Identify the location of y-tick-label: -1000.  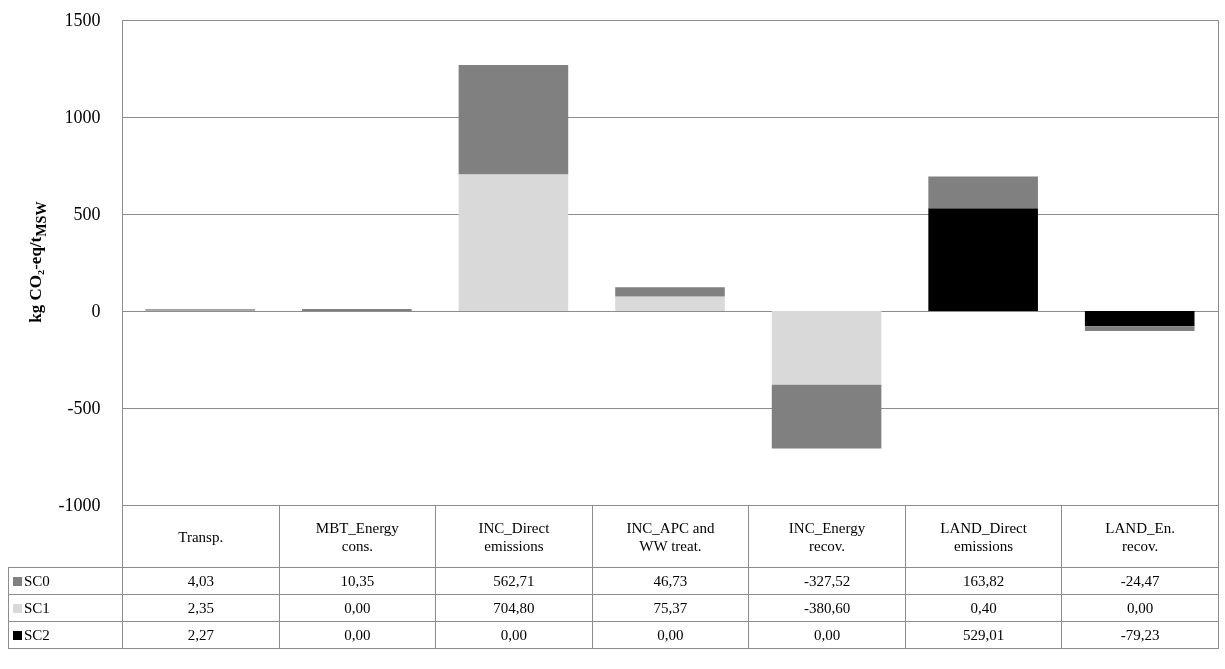
(79, 504).